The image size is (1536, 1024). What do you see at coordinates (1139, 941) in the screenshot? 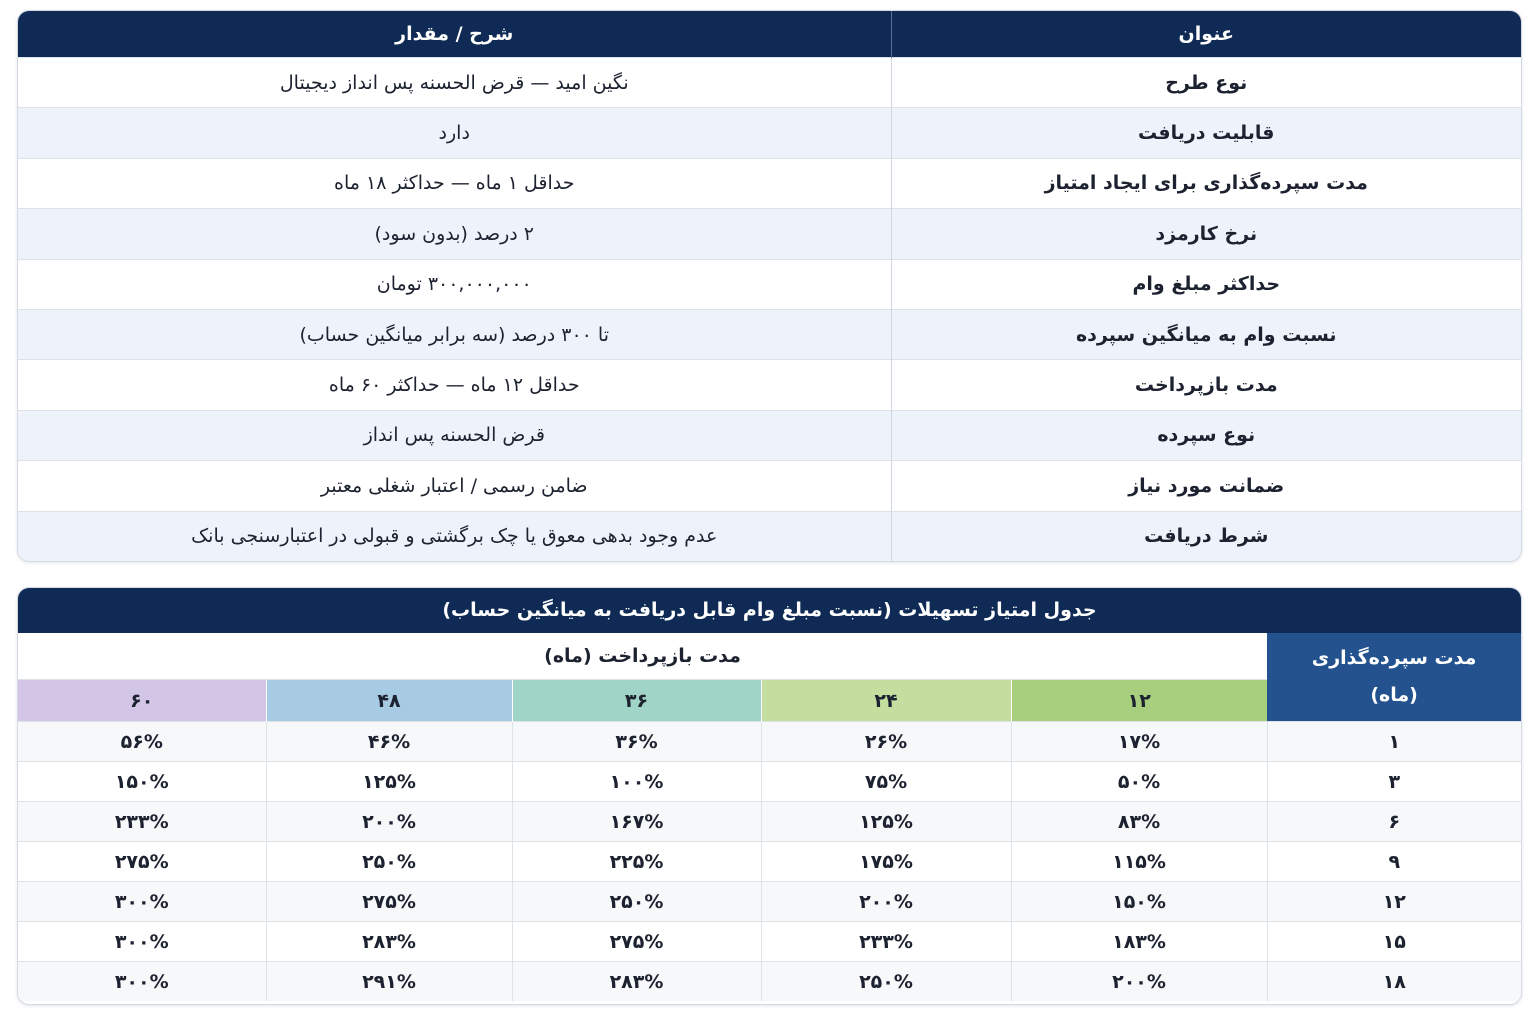
I see `loan-score-cell: ۱۸۳%` at bounding box center [1139, 941].